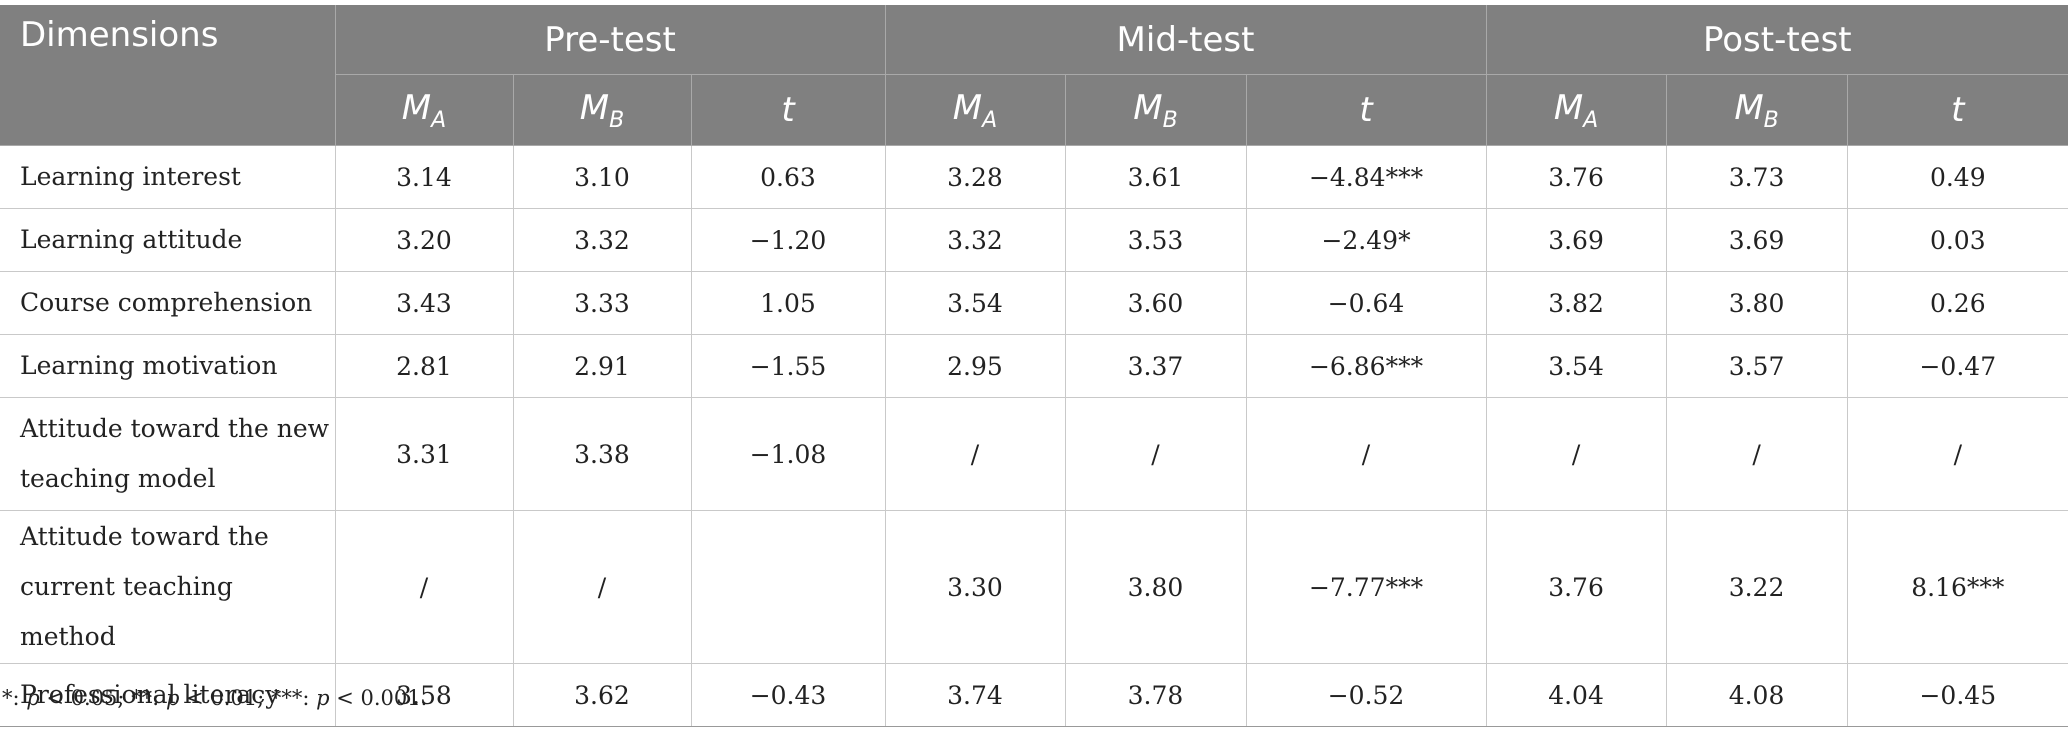 Image resolution: width=2068 pixels, height=729 pixels. I want to click on value-cell: −0.45, so click(1957, 695).